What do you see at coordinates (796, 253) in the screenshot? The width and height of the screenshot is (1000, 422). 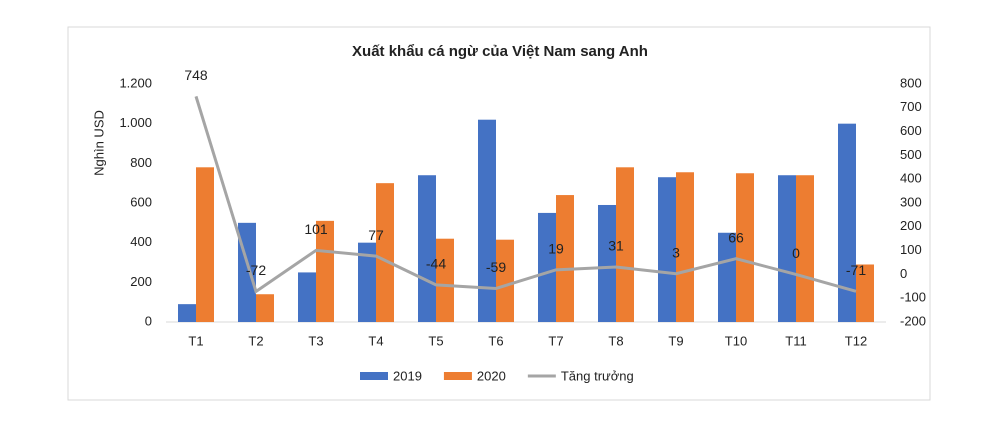 I see `data-label: 0` at bounding box center [796, 253].